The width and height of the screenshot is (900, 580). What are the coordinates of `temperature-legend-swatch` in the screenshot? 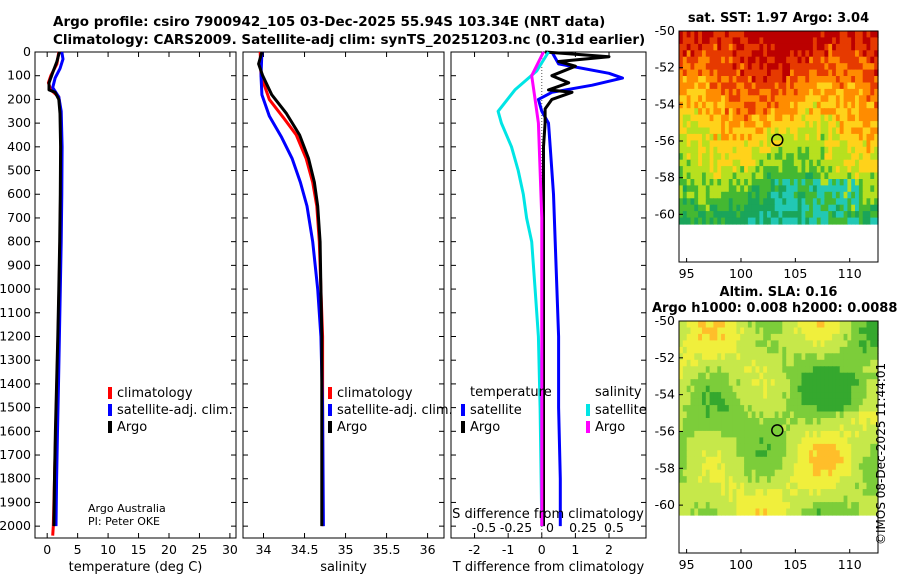 It's located at (110, 427).